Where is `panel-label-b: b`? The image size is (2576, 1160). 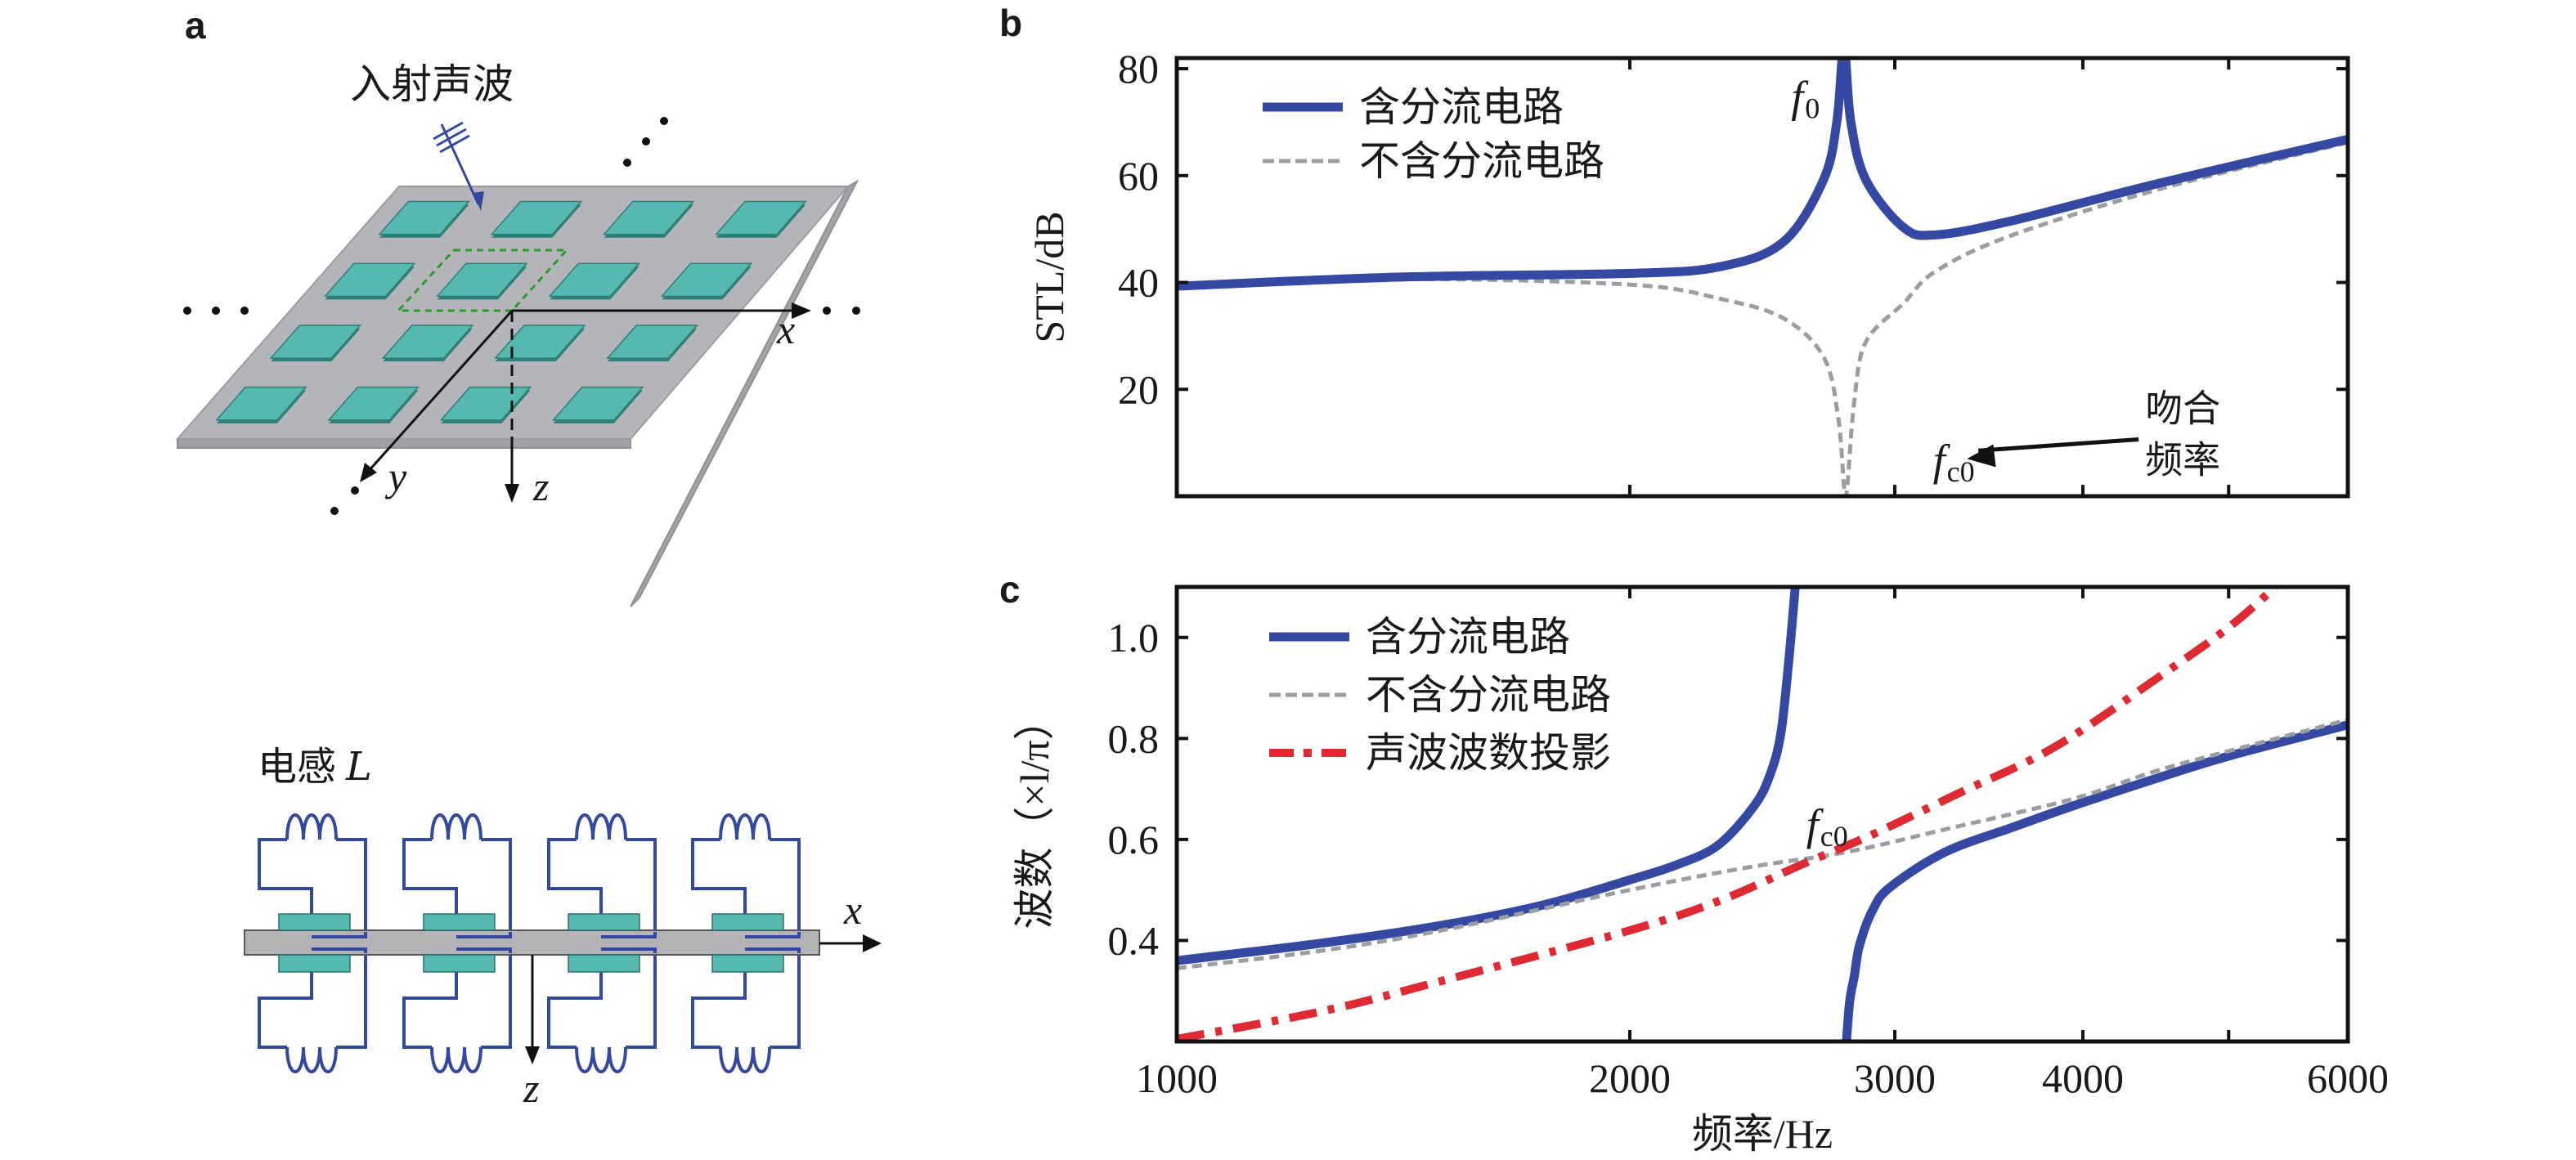
panel-label-b: b is located at coordinates (1011, 23).